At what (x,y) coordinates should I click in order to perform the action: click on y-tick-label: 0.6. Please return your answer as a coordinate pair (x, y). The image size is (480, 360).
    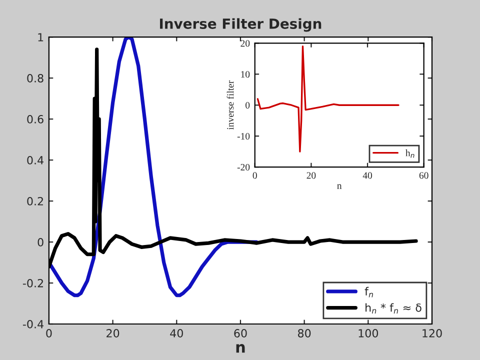
    Looking at the image, I should click on (35, 119).